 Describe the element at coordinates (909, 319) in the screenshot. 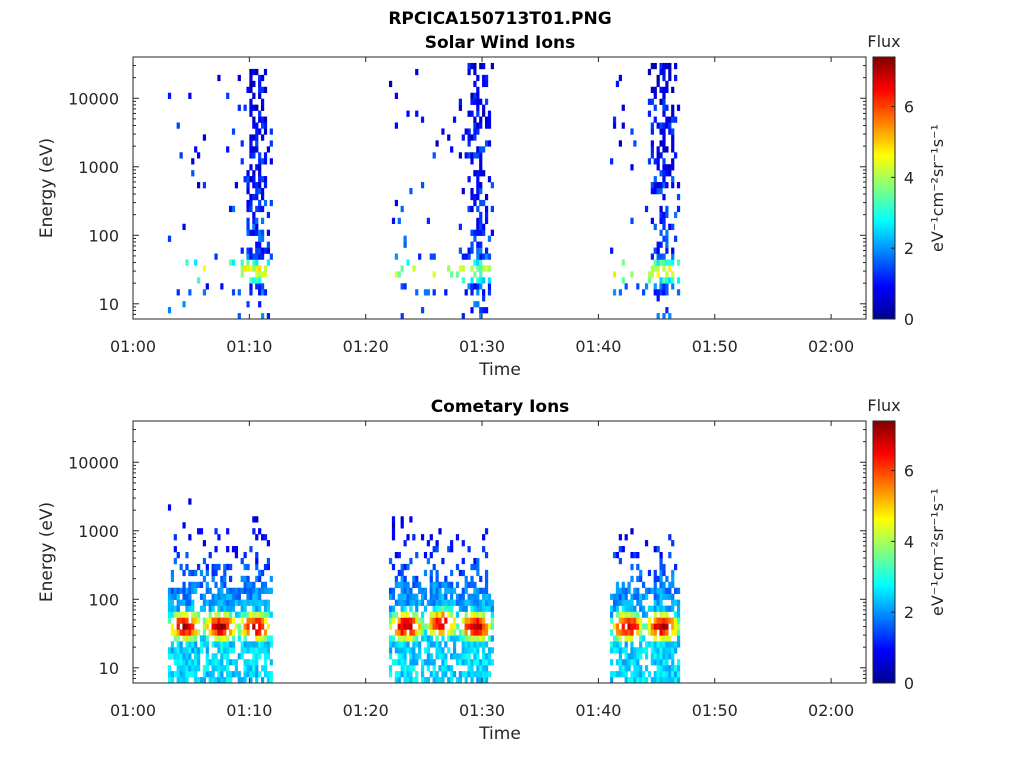

I see `colorbar-tick-label: 0` at that location.